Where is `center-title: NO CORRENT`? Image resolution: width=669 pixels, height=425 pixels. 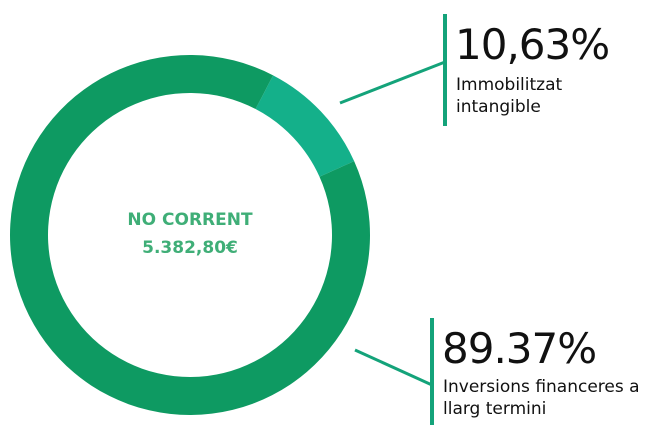 center-title: NO CORRENT is located at coordinates (190, 220).